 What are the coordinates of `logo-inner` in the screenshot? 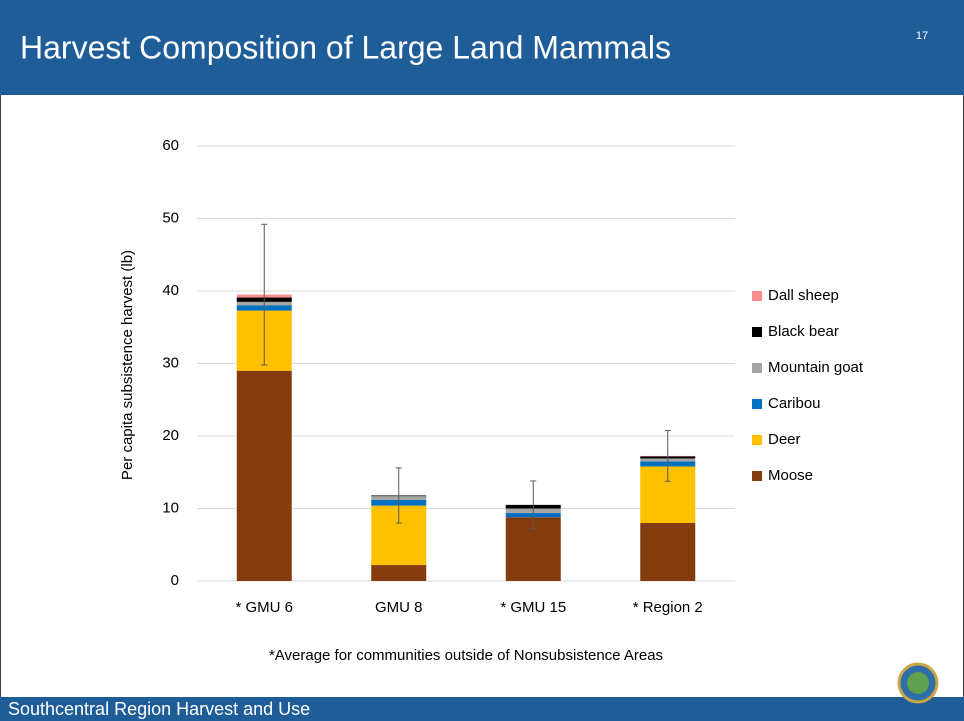 It's located at (918, 683).